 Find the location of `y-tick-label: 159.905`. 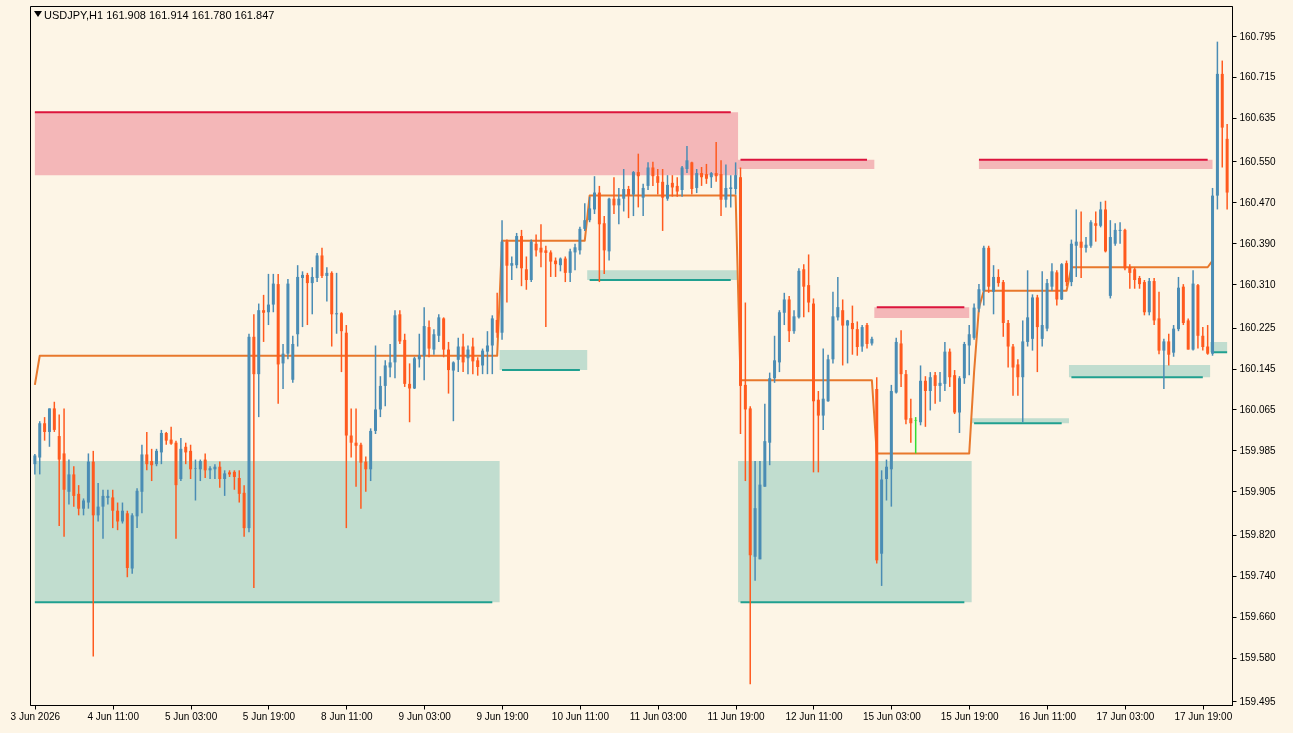

y-tick-label: 159.905 is located at coordinates (1258, 491).